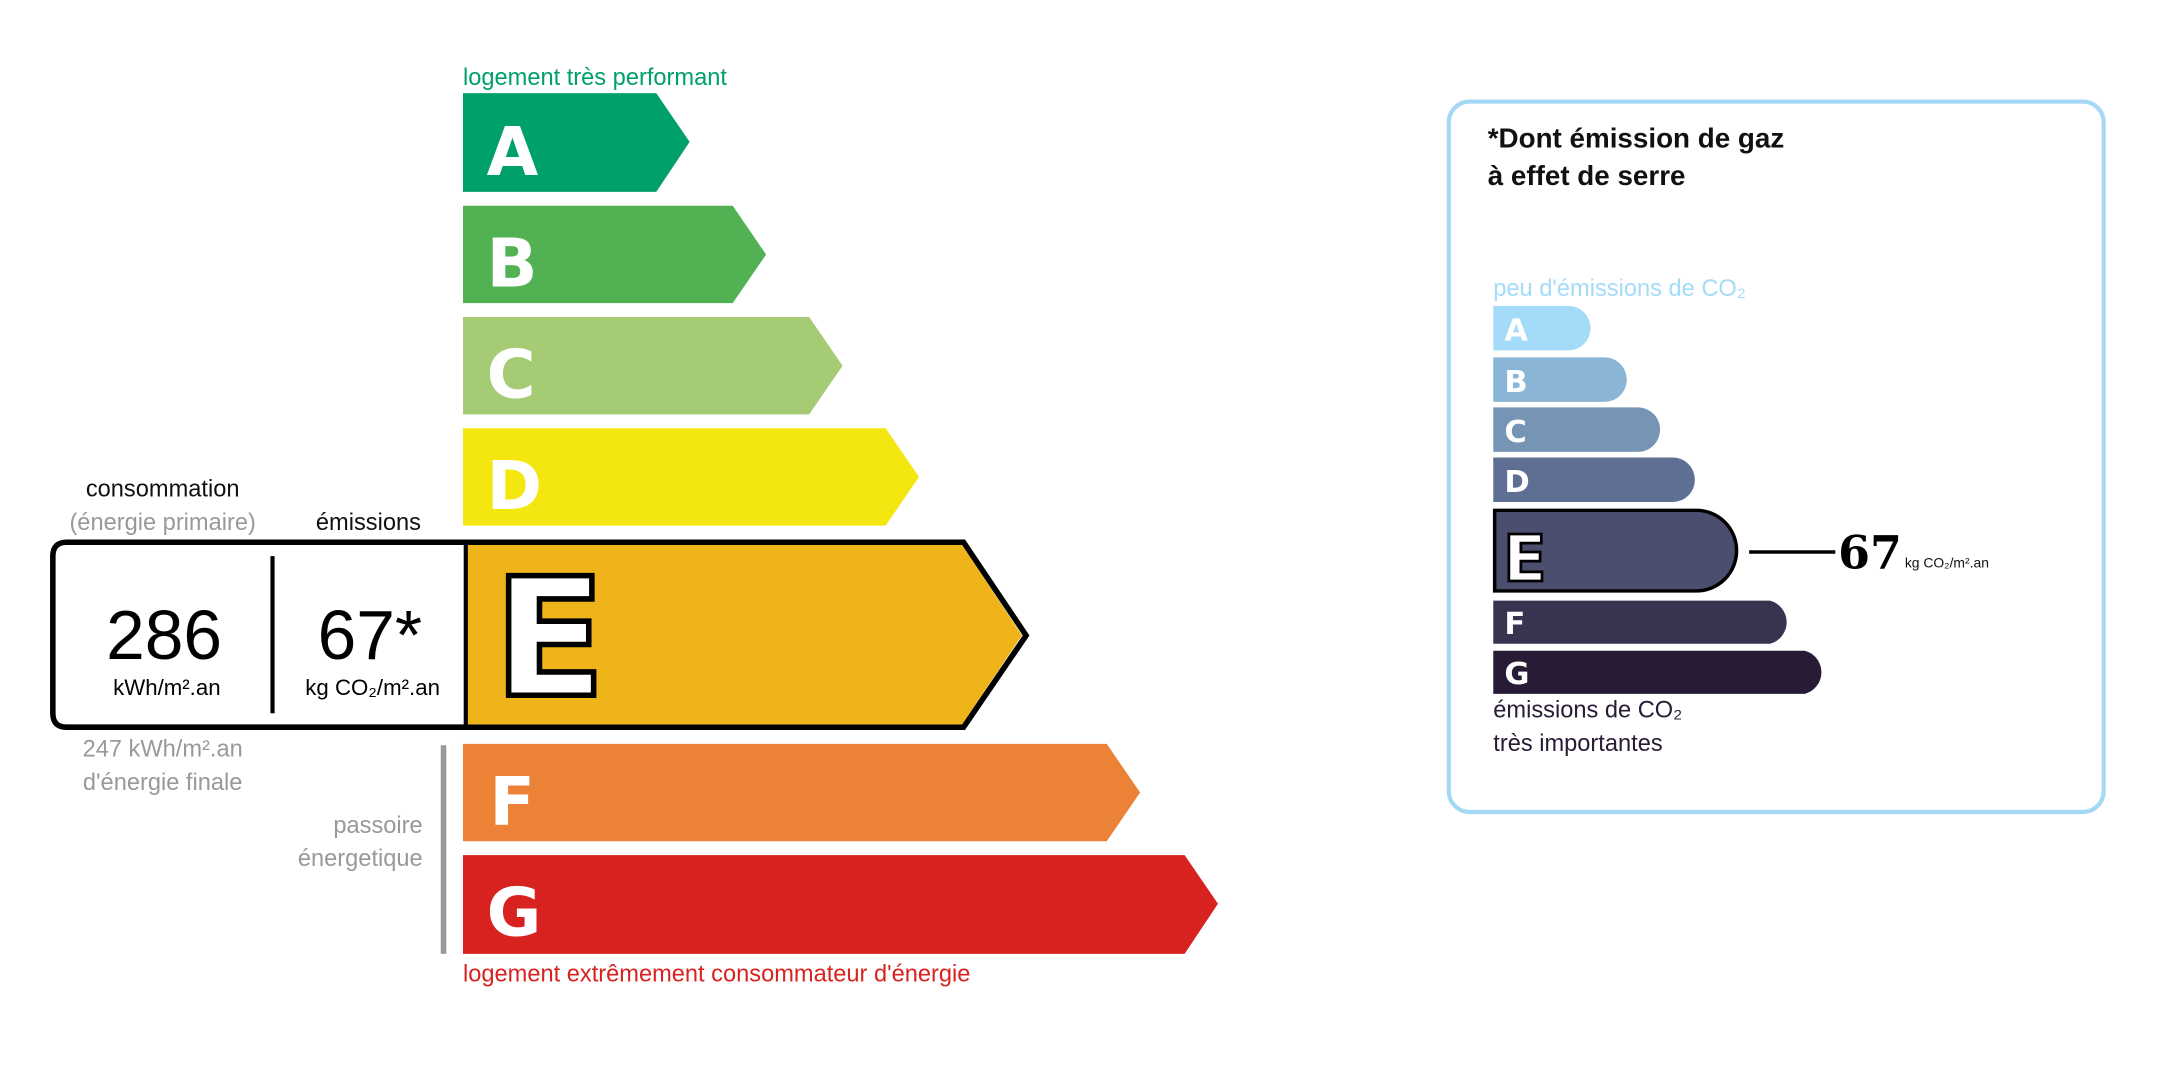 This screenshot has height=1079, width=2169. Describe the element at coordinates (1594, 479) in the screenshot. I see `ges-bar-d: D` at that location.